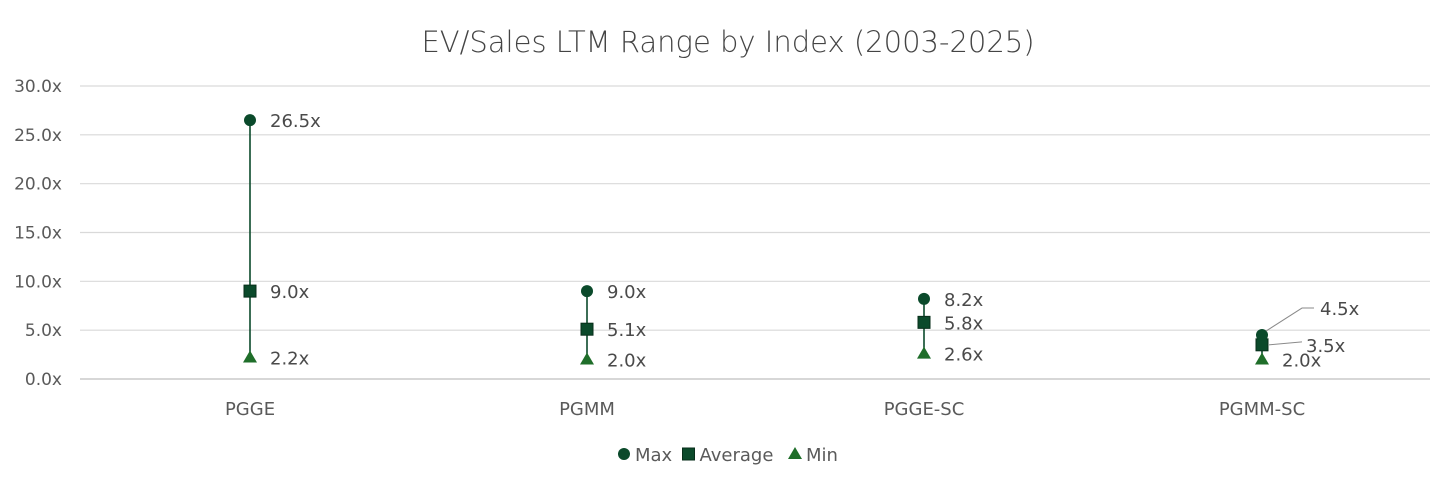  Describe the element at coordinates (737, 455) in the screenshot. I see `legend-average-label: Average` at that location.